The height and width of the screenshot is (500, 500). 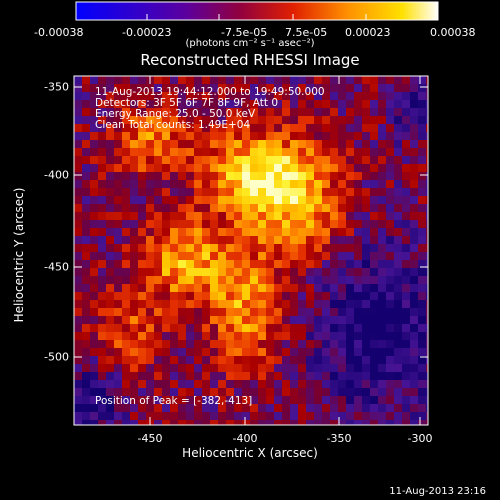 What do you see at coordinates (257, 11) in the screenshot?
I see `colorbar` at bounding box center [257, 11].